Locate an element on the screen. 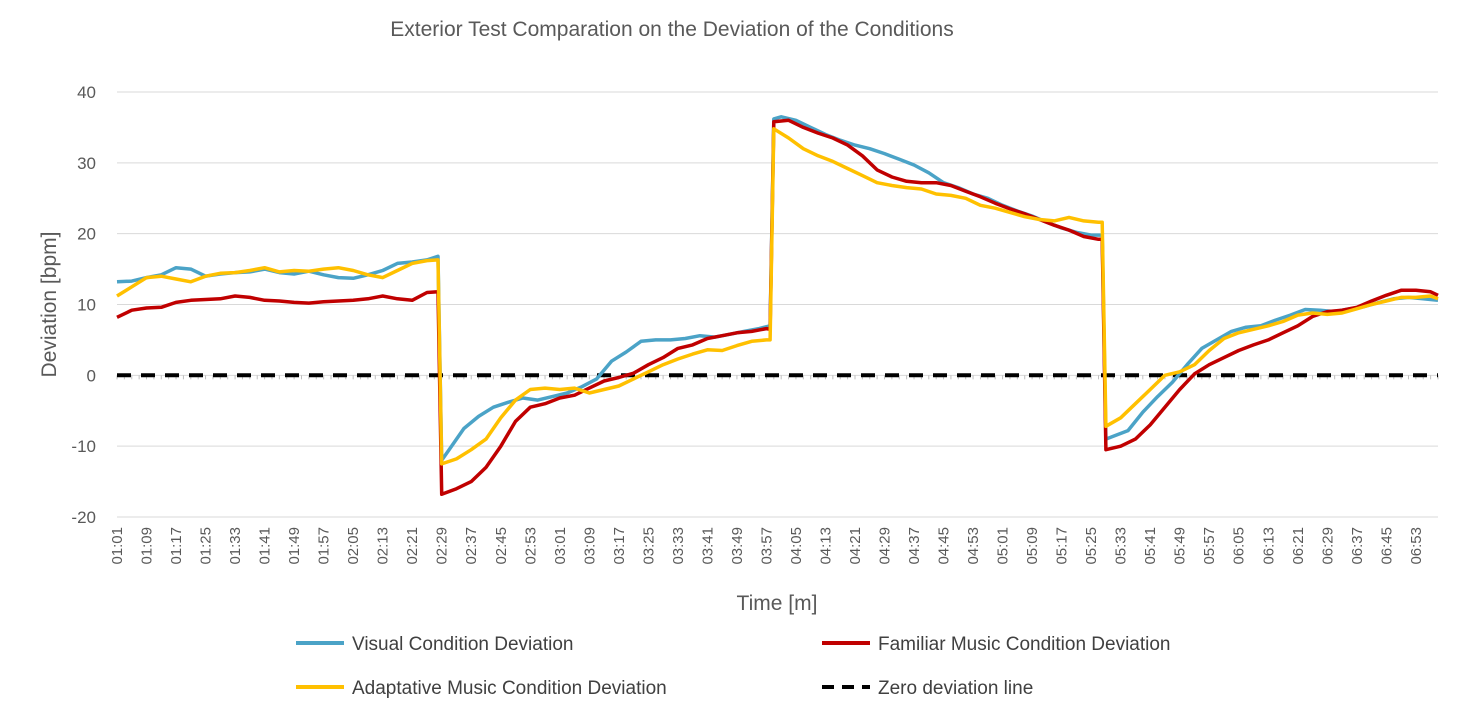 This screenshot has height=710, width=1479. legend-label: Adaptative Music Condition Deviation is located at coordinates (509, 688).